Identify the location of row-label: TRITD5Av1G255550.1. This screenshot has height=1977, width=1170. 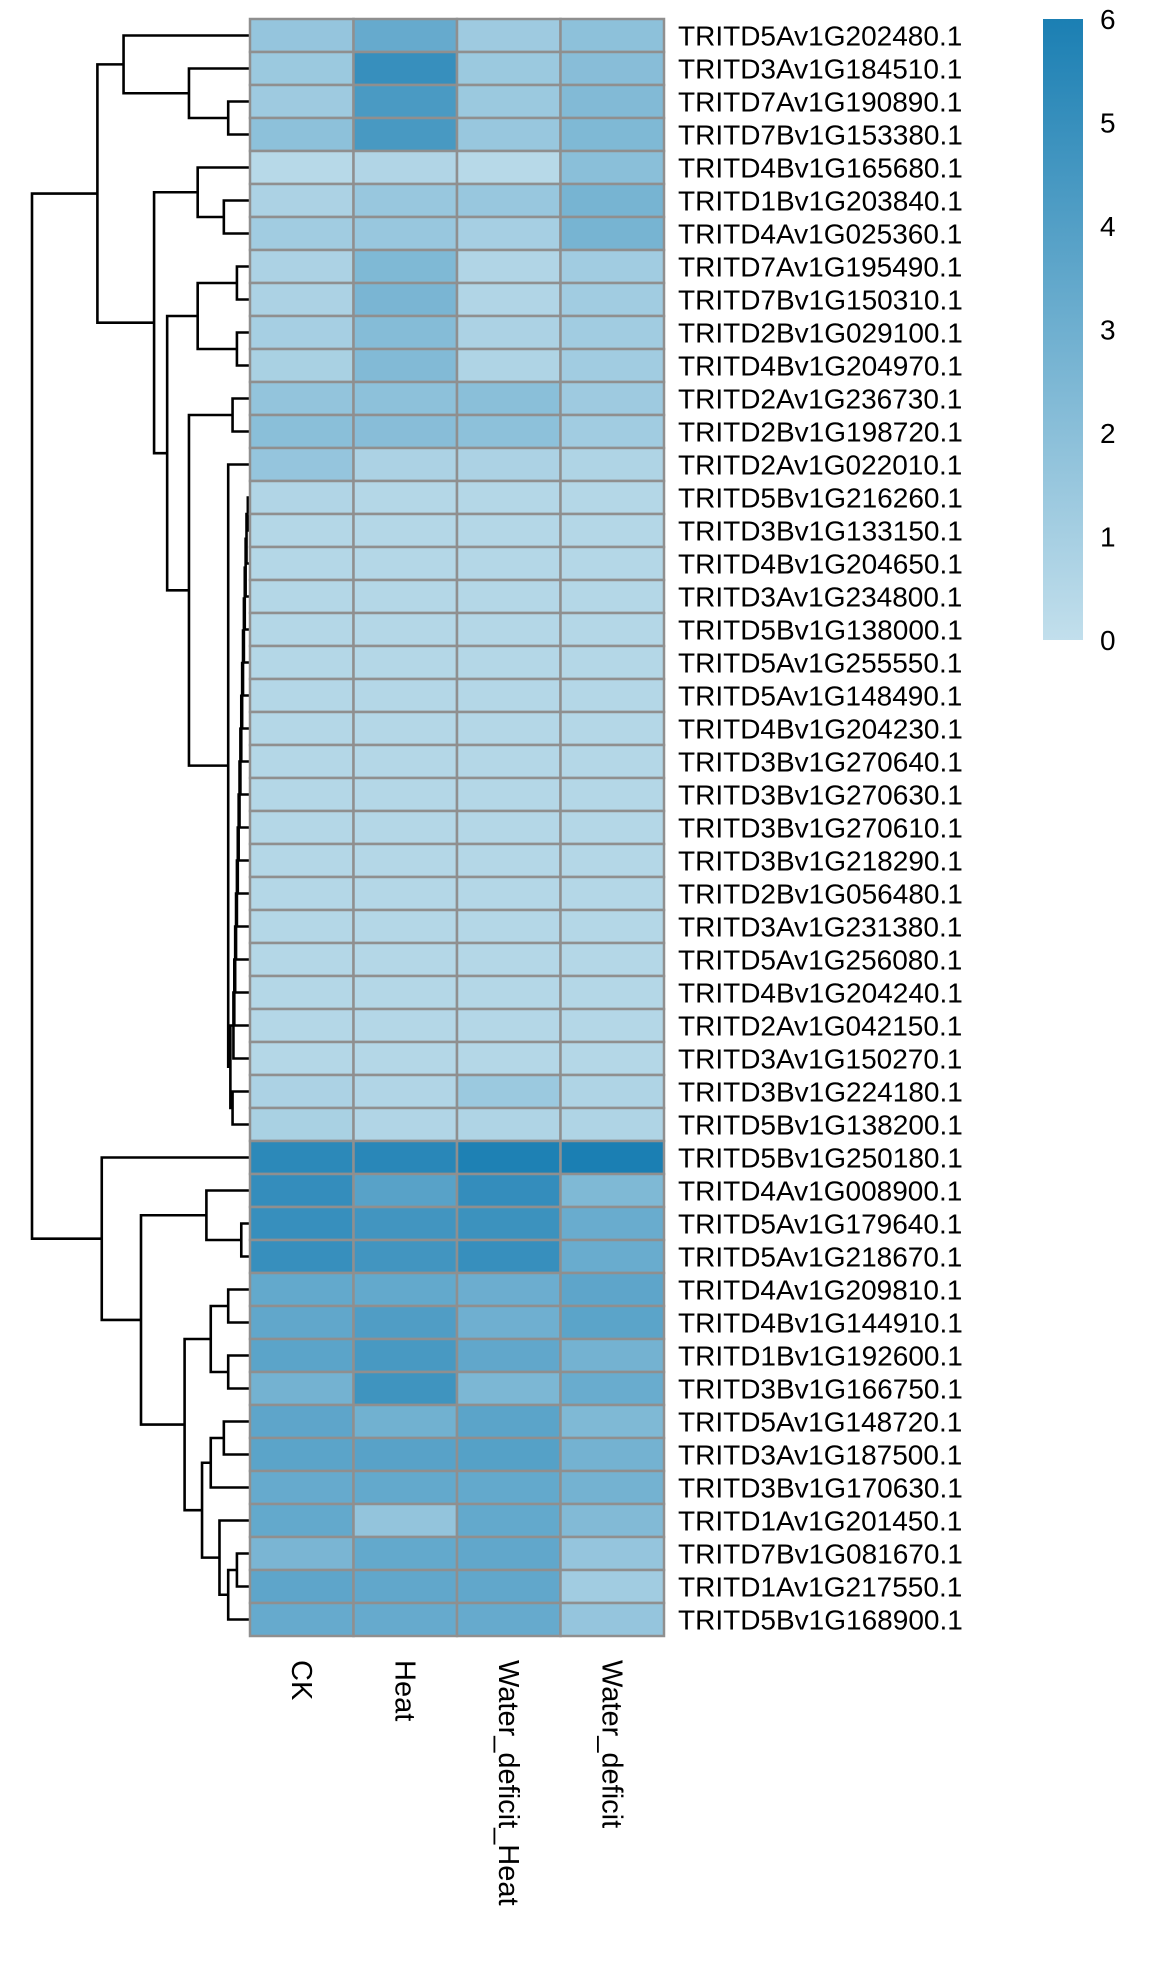
(820, 663).